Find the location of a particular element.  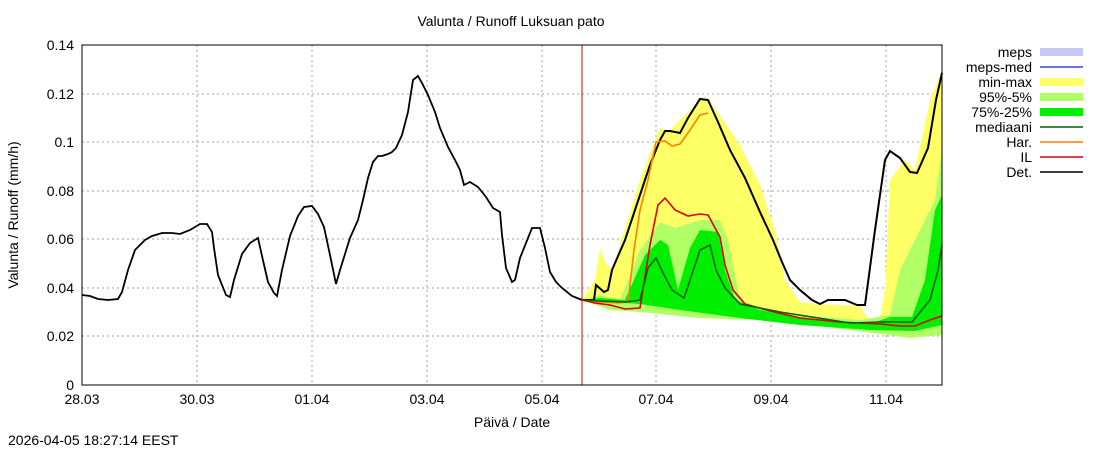

svg-text: 07.04 is located at coordinates (655, 399).